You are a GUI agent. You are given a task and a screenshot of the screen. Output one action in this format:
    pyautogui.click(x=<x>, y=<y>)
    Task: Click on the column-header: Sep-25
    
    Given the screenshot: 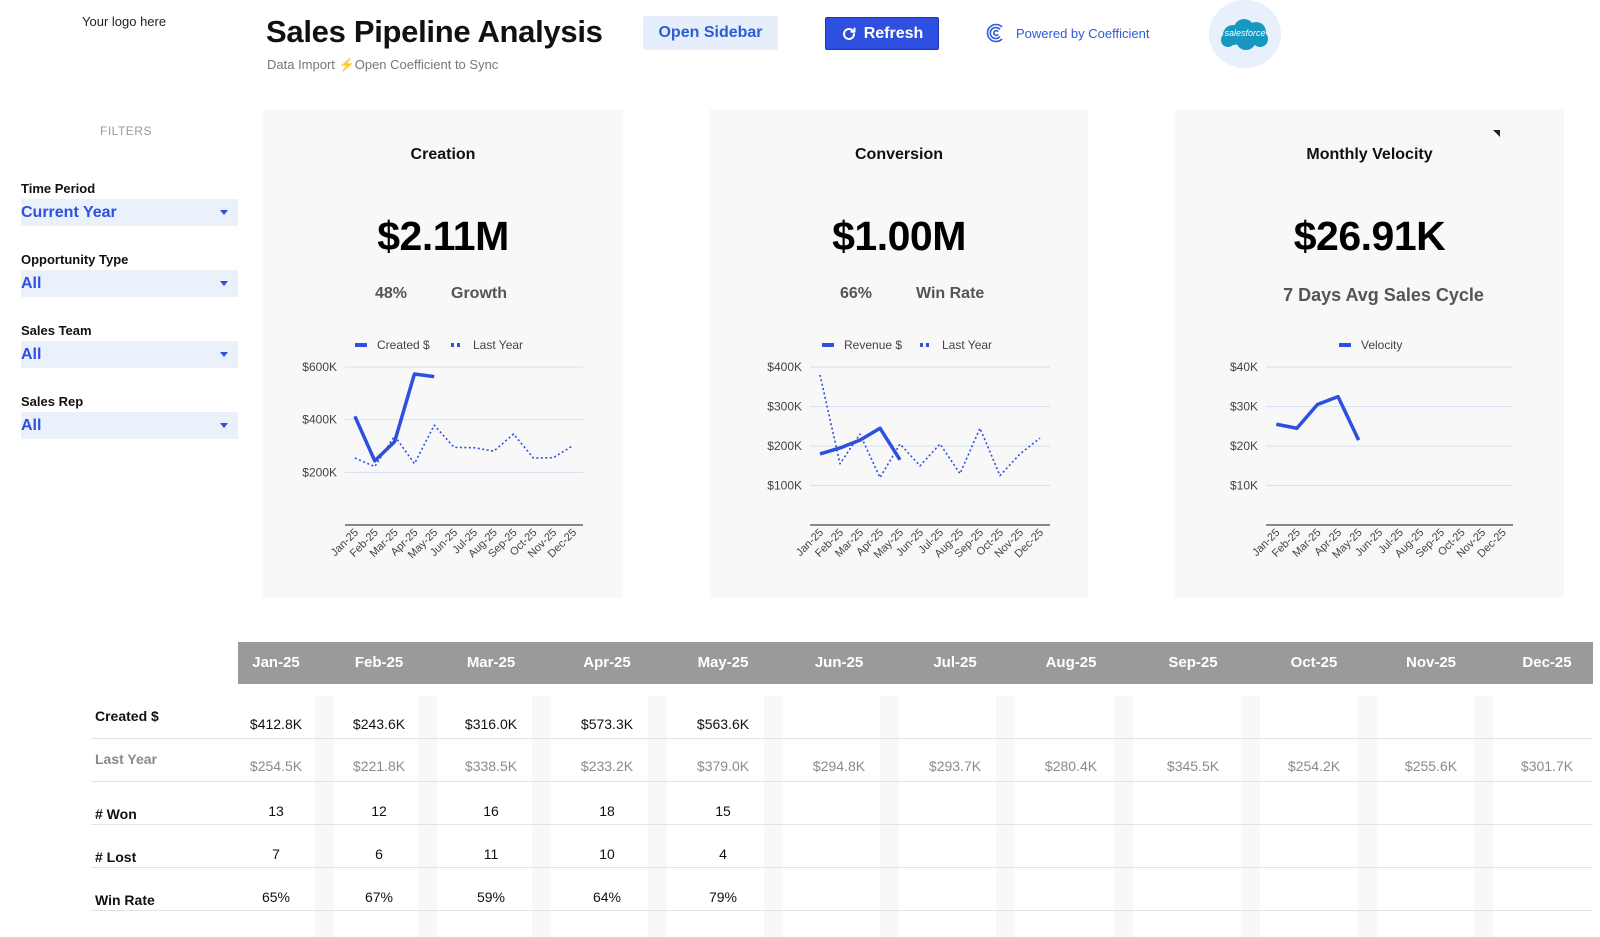 What is the action you would take?
    pyautogui.click(x=1193, y=662)
    